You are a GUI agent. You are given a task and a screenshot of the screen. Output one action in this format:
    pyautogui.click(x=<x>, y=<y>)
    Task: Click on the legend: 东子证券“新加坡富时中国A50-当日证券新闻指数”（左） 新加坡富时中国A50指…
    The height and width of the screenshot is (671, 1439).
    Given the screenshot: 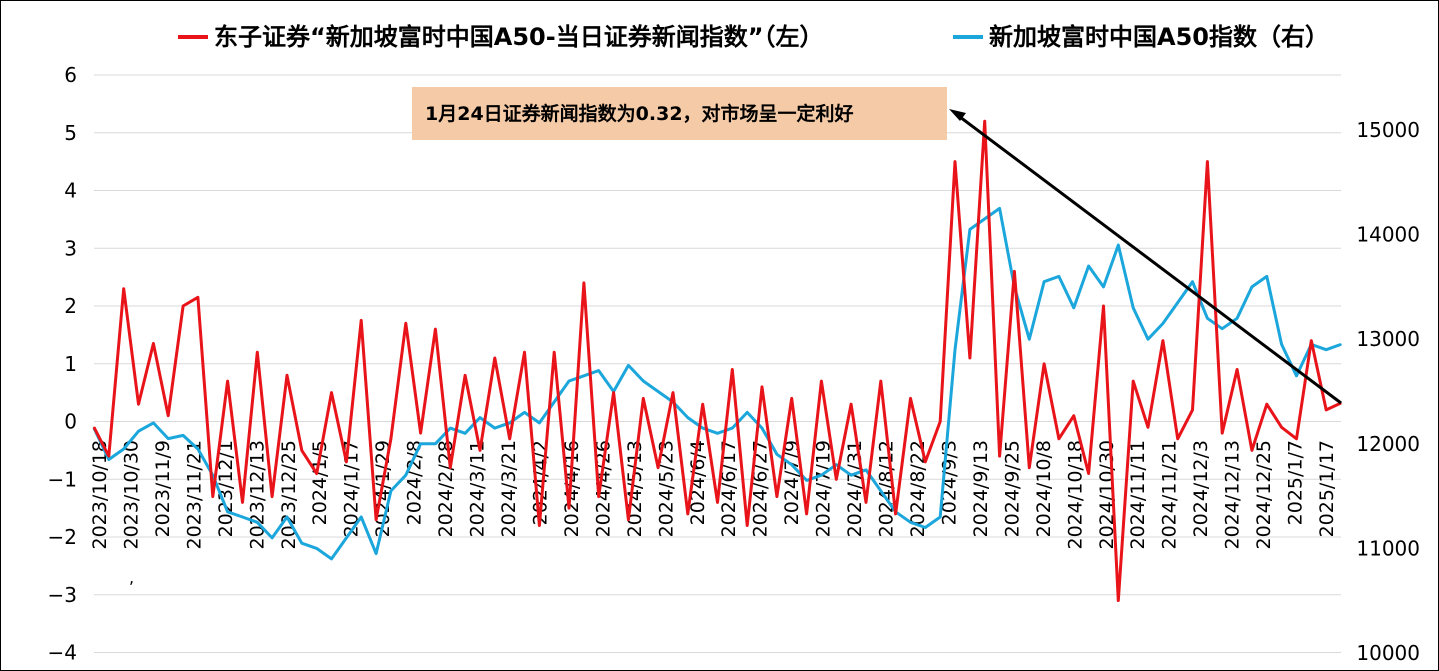 What is the action you would take?
    pyautogui.click(x=753, y=37)
    